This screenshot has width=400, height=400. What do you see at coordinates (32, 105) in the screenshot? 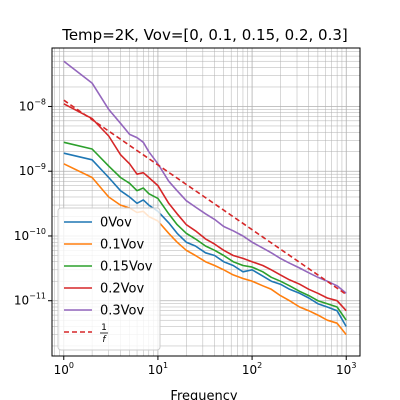
I see `y-tick-label: 10⁻⁸` at bounding box center [32, 105].